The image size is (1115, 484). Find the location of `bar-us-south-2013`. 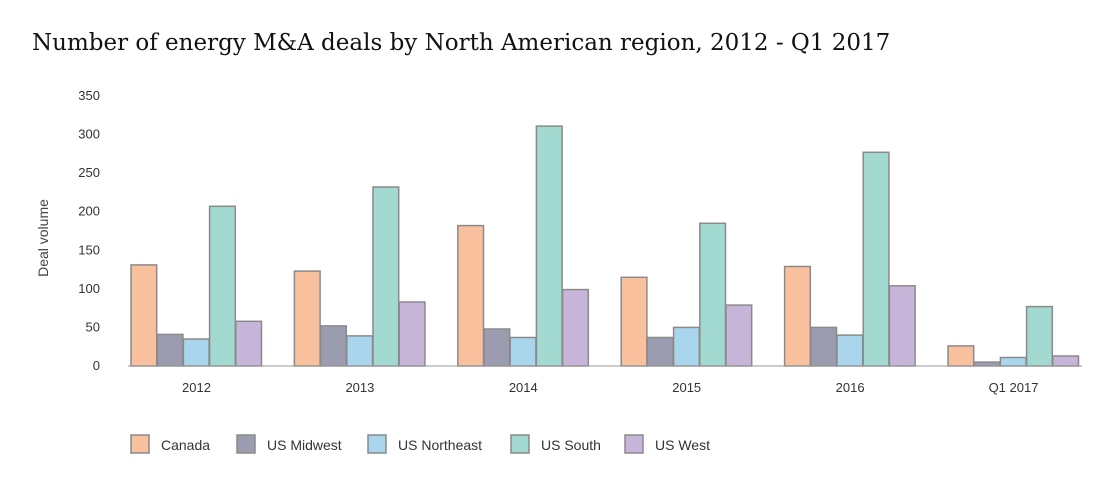

bar-us-south-2013 is located at coordinates (386, 276).